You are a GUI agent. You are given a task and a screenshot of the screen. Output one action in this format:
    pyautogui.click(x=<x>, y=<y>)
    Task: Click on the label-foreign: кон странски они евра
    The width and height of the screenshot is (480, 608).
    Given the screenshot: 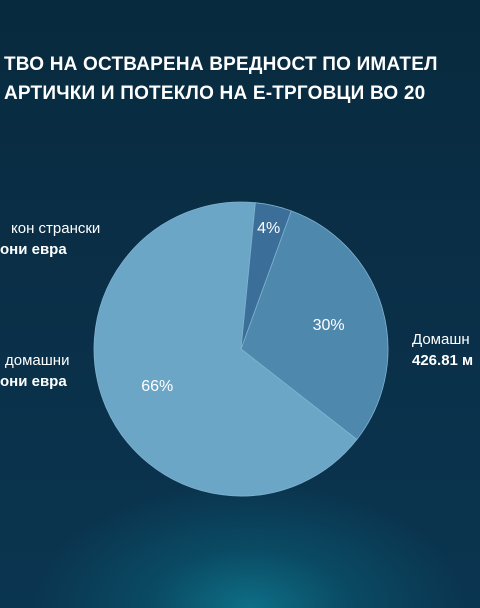 What is the action you would take?
    pyautogui.click(x=50, y=239)
    